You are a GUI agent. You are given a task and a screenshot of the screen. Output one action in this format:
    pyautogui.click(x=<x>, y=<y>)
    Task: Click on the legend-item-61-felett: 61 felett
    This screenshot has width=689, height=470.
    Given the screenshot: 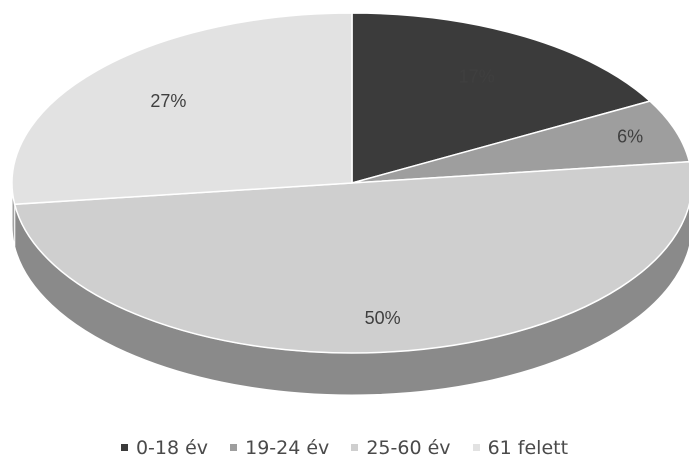 What is the action you would take?
    pyautogui.click(x=520, y=448)
    